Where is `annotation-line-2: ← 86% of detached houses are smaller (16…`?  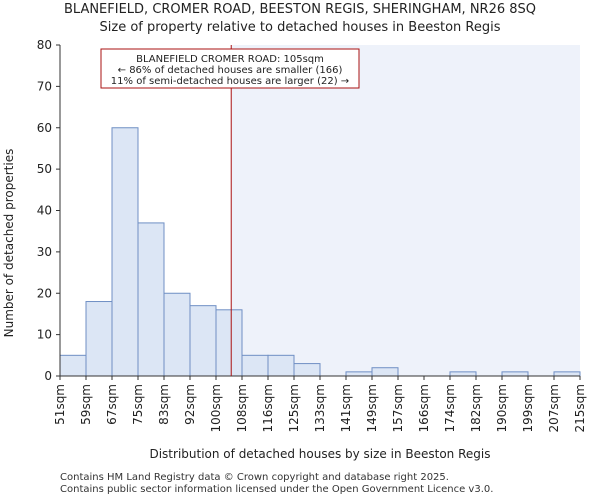 annotation-line-2: ← 86% of detached houses are smaller (16… is located at coordinates (230, 70).